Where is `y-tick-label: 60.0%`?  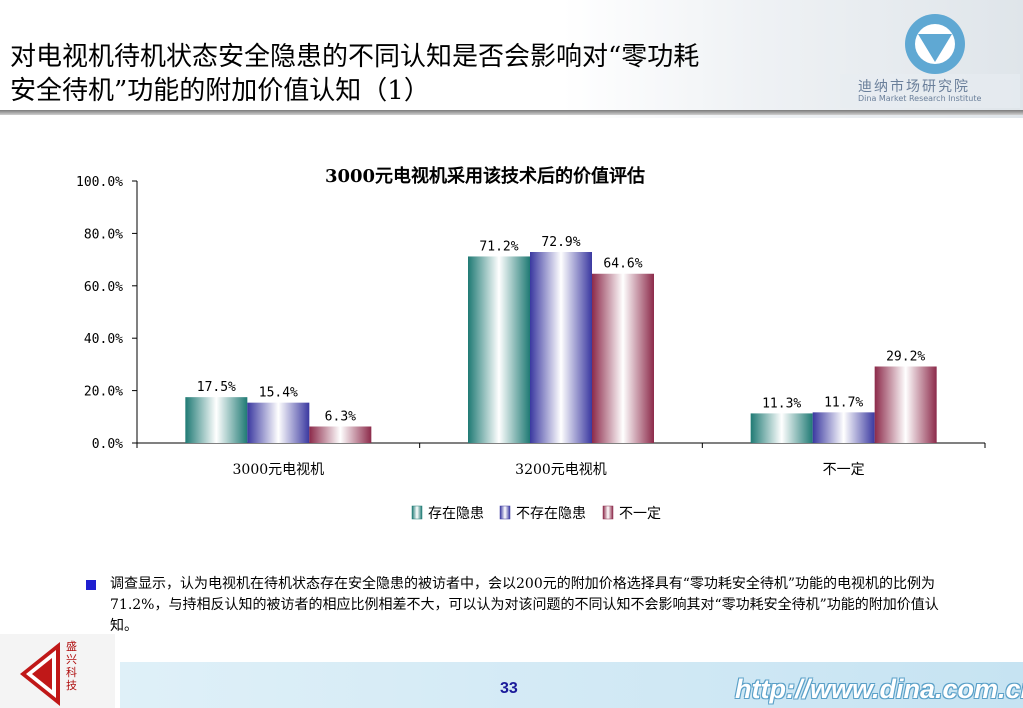 y-tick-label: 60.0% is located at coordinates (103, 287).